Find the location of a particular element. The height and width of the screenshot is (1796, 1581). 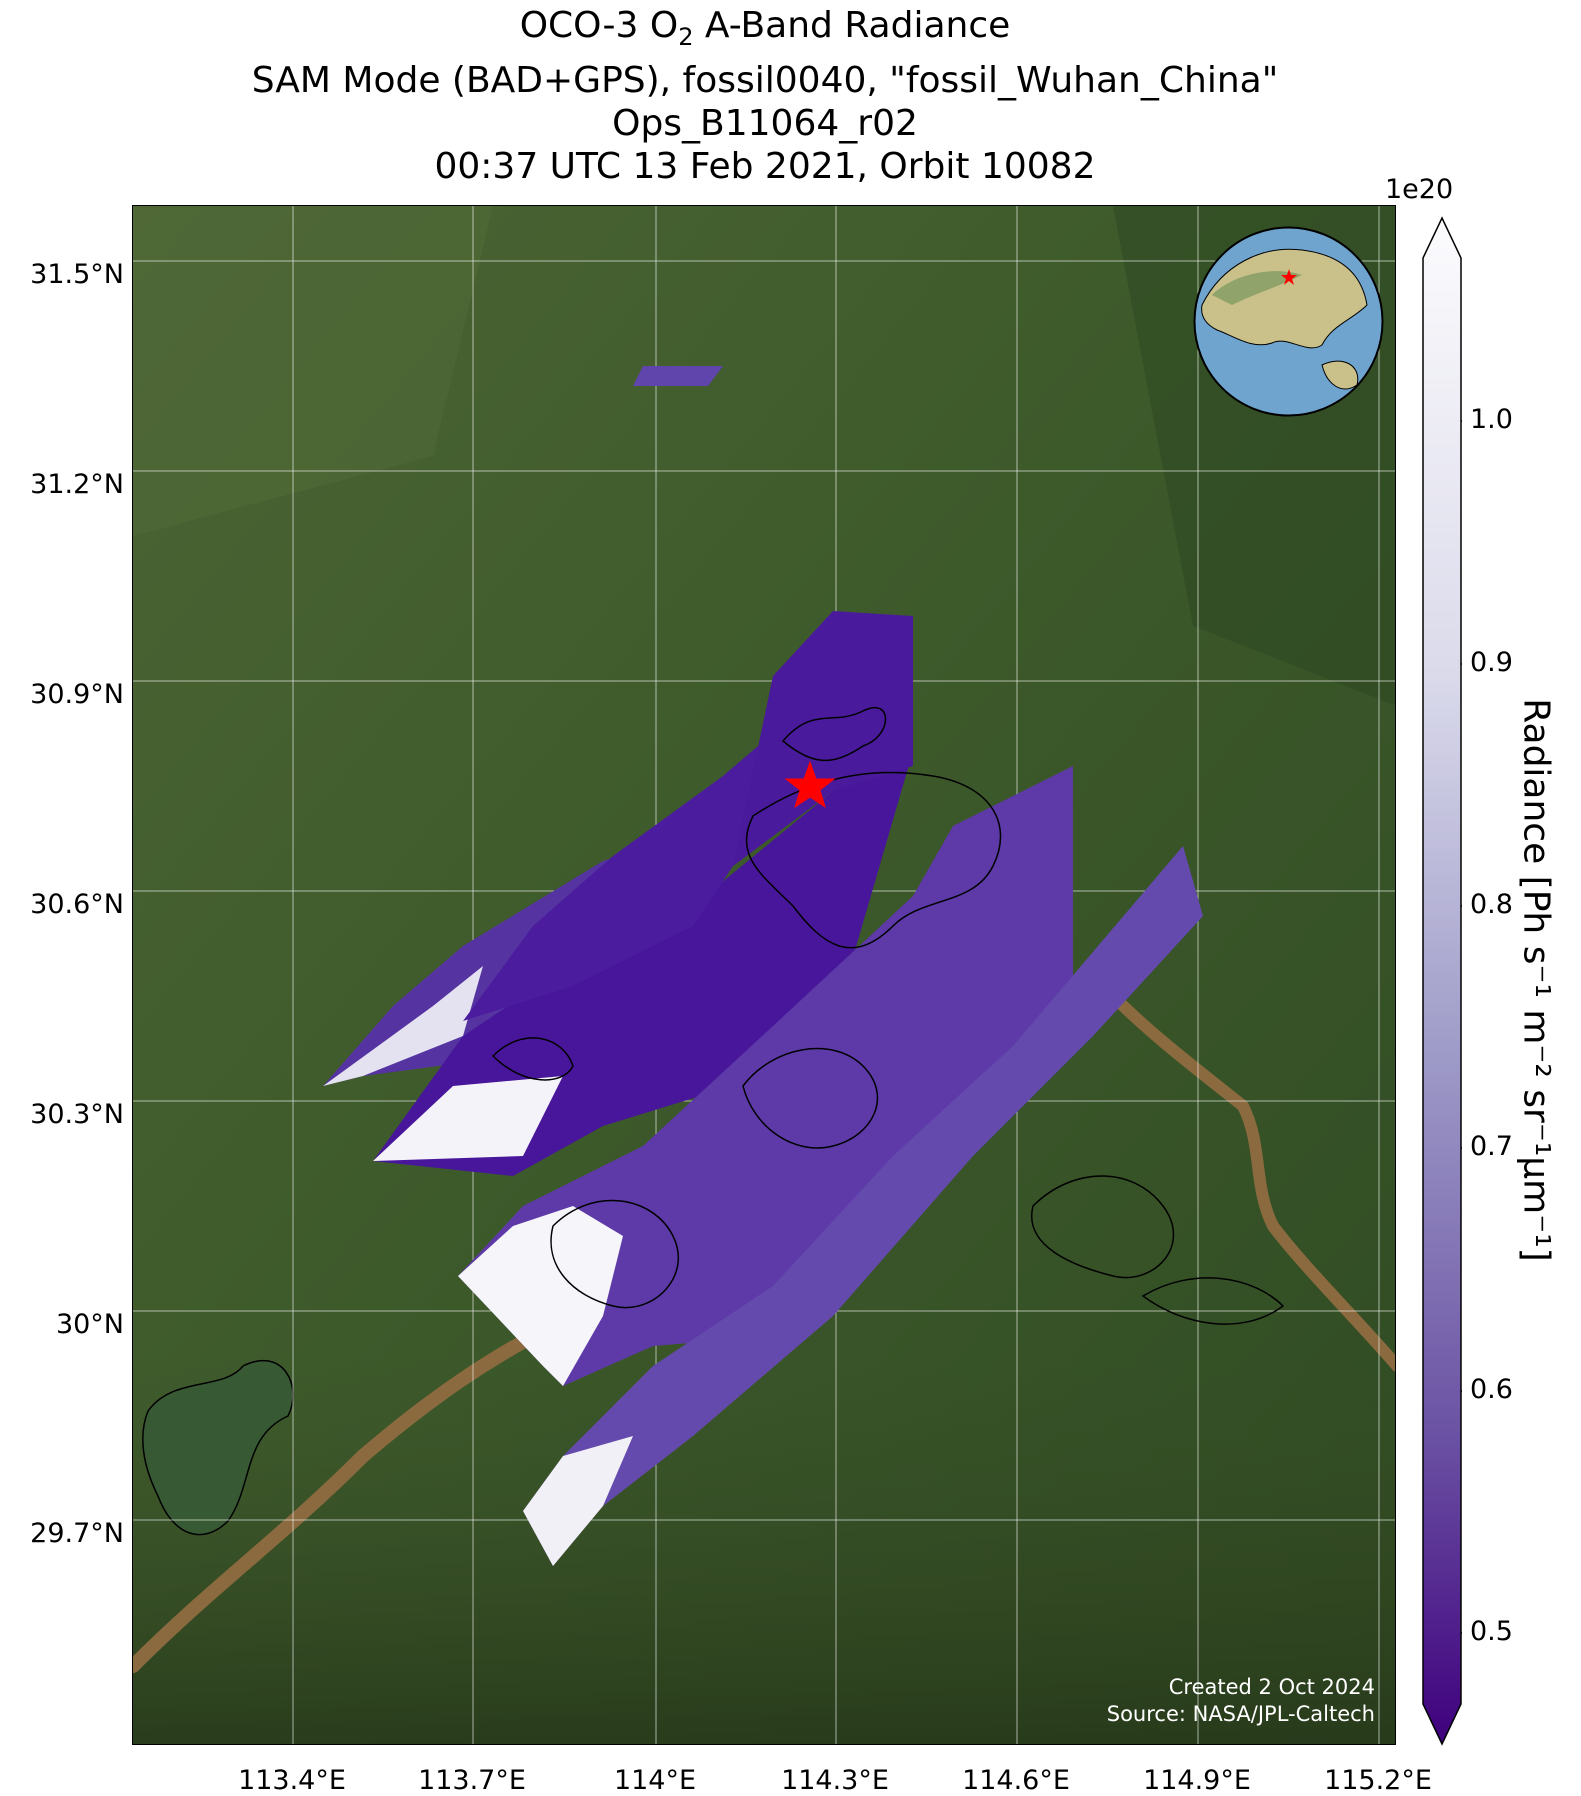

colorbar-label: Radiance [Ph s⁻¹ m⁻² sr⁻¹μm⁻¹] is located at coordinates (1536, 980).